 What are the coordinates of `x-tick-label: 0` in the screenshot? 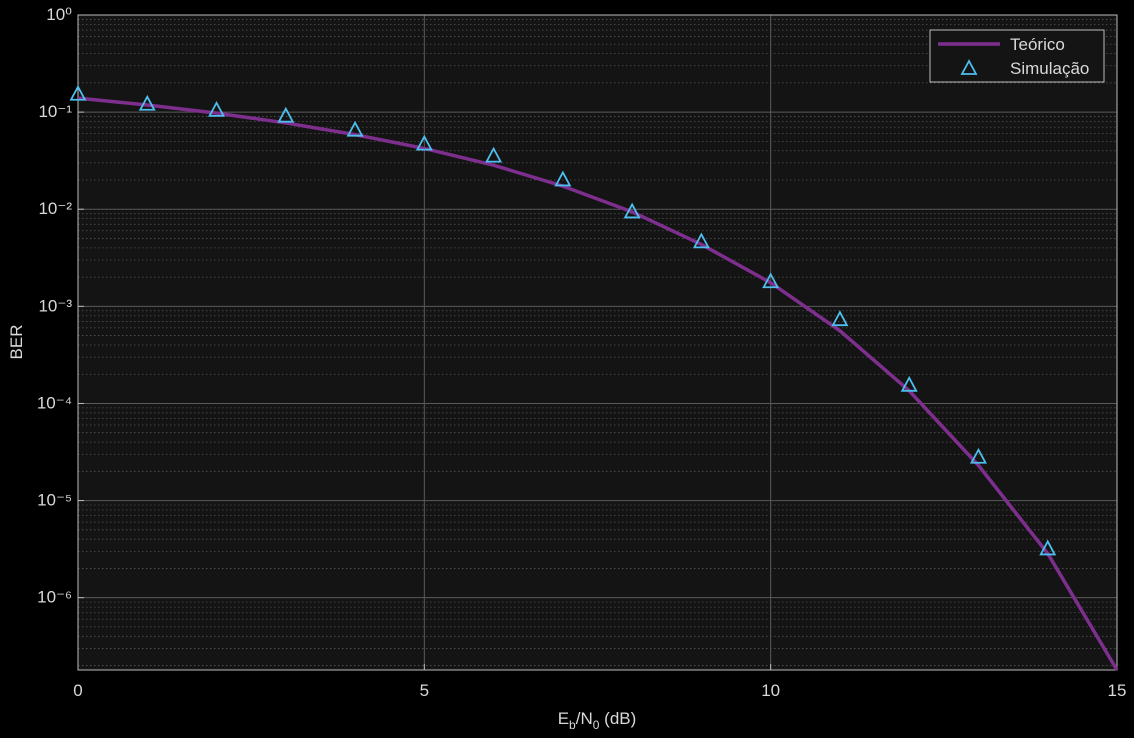 It's located at (77, 690).